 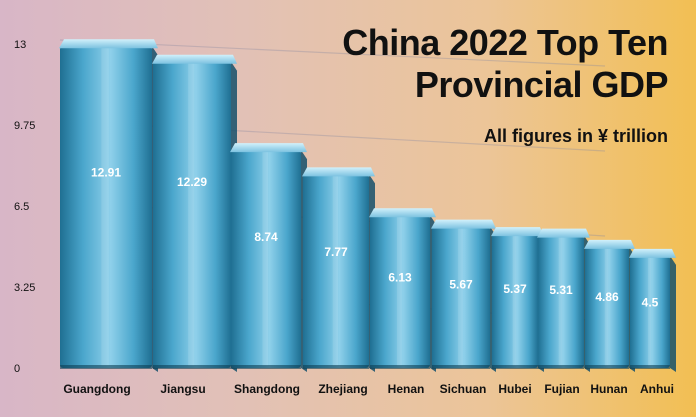 I want to click on bar-value-label: 7.77, so click(x=336, y=252).